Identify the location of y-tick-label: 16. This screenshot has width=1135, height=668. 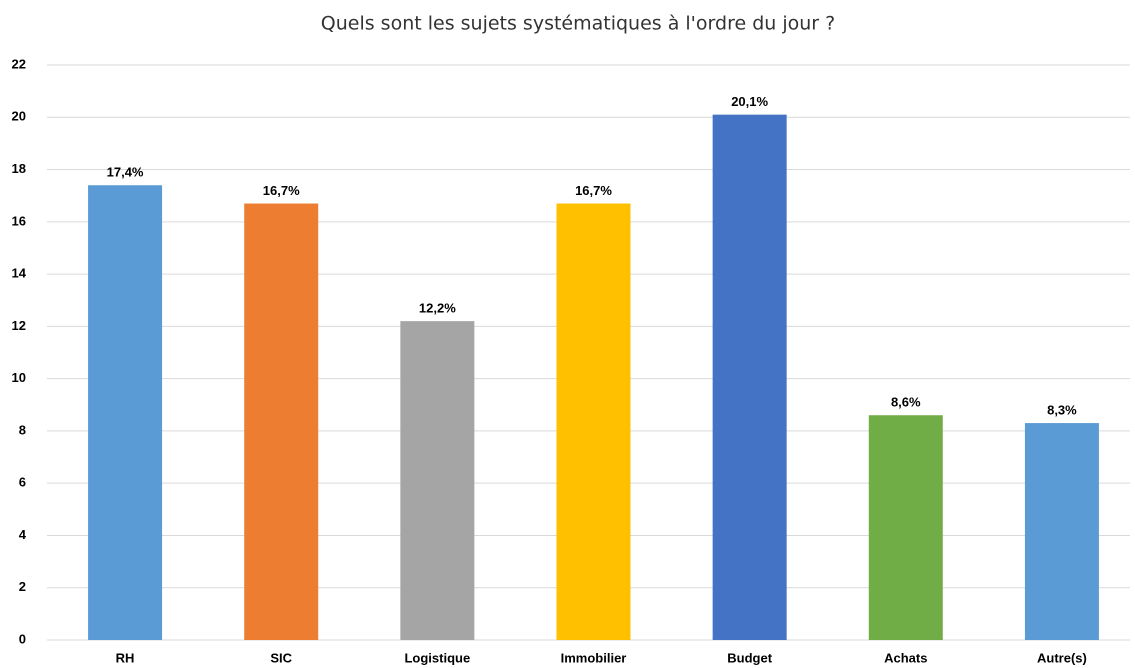
(19, 220).